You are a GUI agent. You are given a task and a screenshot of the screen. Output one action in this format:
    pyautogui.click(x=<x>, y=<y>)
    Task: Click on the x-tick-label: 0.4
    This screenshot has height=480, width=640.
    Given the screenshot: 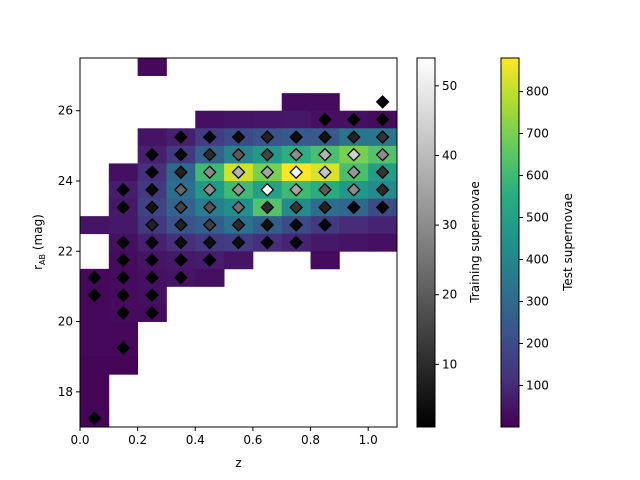 What is the action you would take?
    pyautogui.click(x=195, y=440)
    